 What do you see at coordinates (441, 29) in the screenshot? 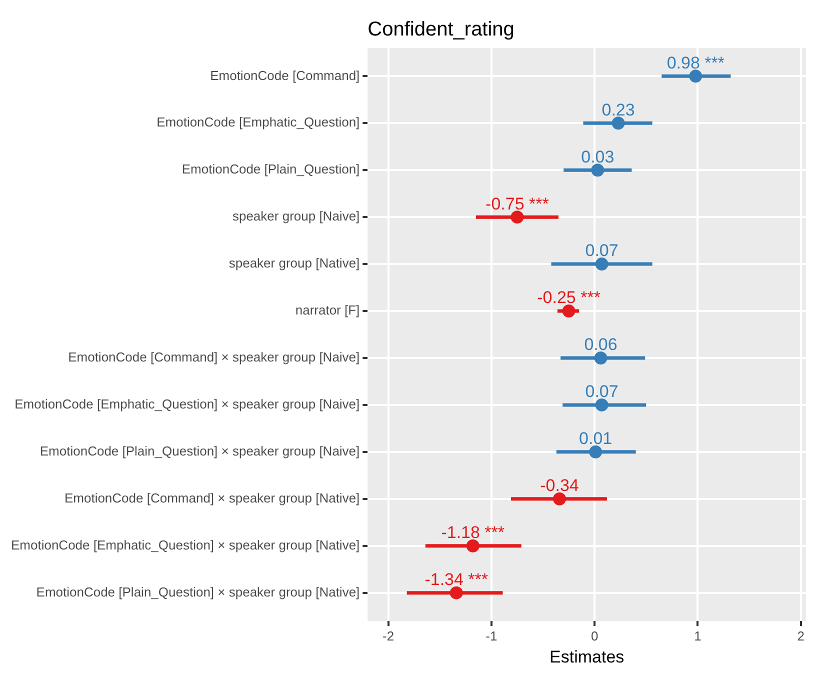
I see `chart-title: Confident_rating` at bounding box center [441, 29].